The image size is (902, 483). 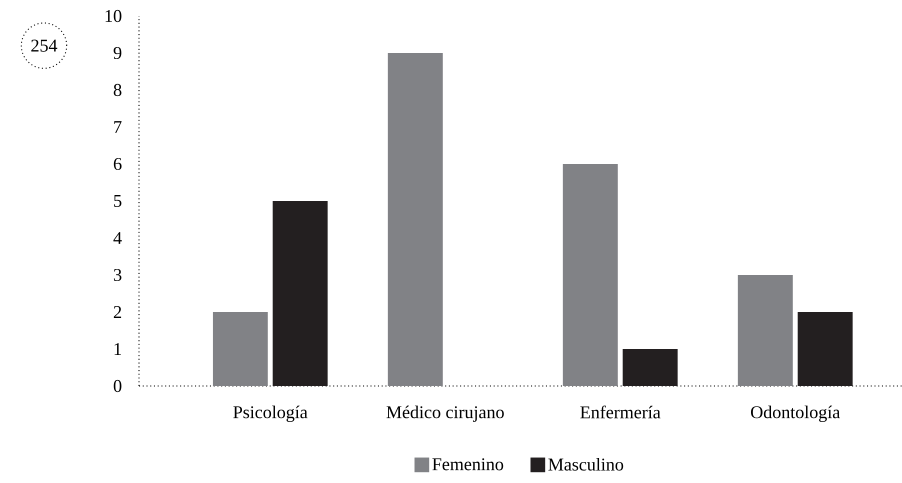 I want to click on y-tick-label: 9, so click(x=118, y=53).